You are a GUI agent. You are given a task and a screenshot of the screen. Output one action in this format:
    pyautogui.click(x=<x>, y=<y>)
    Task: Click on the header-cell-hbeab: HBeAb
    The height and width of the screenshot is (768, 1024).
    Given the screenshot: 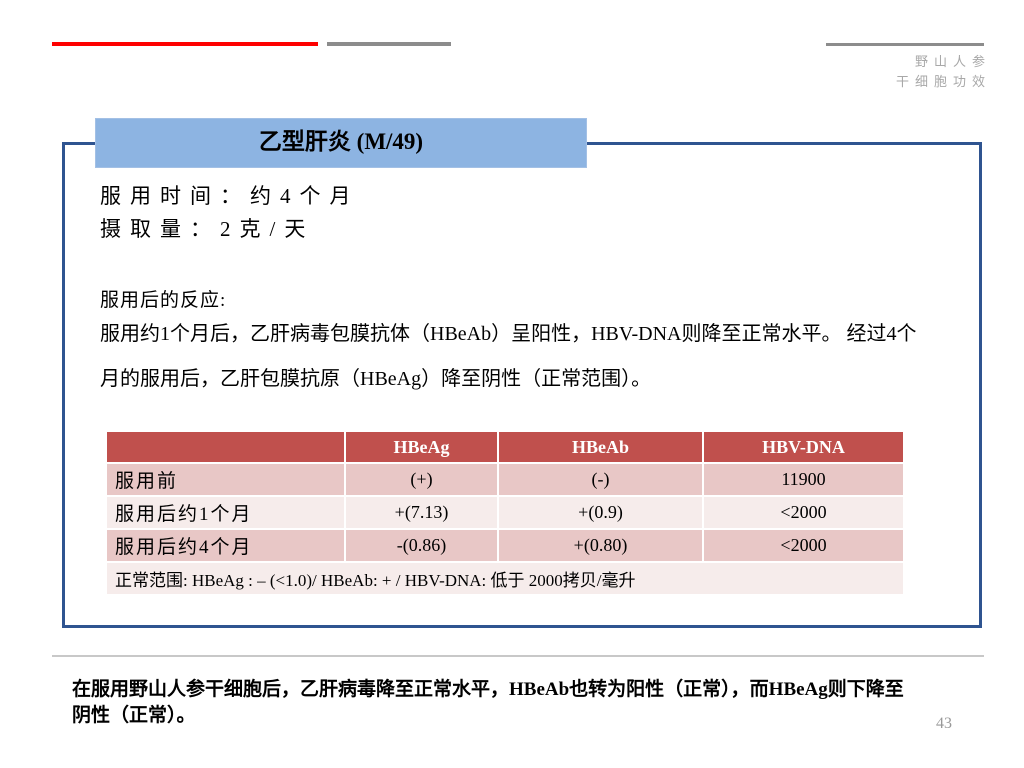 What is the action you would take?
    pyautogui.click(x=600, y=447)
    